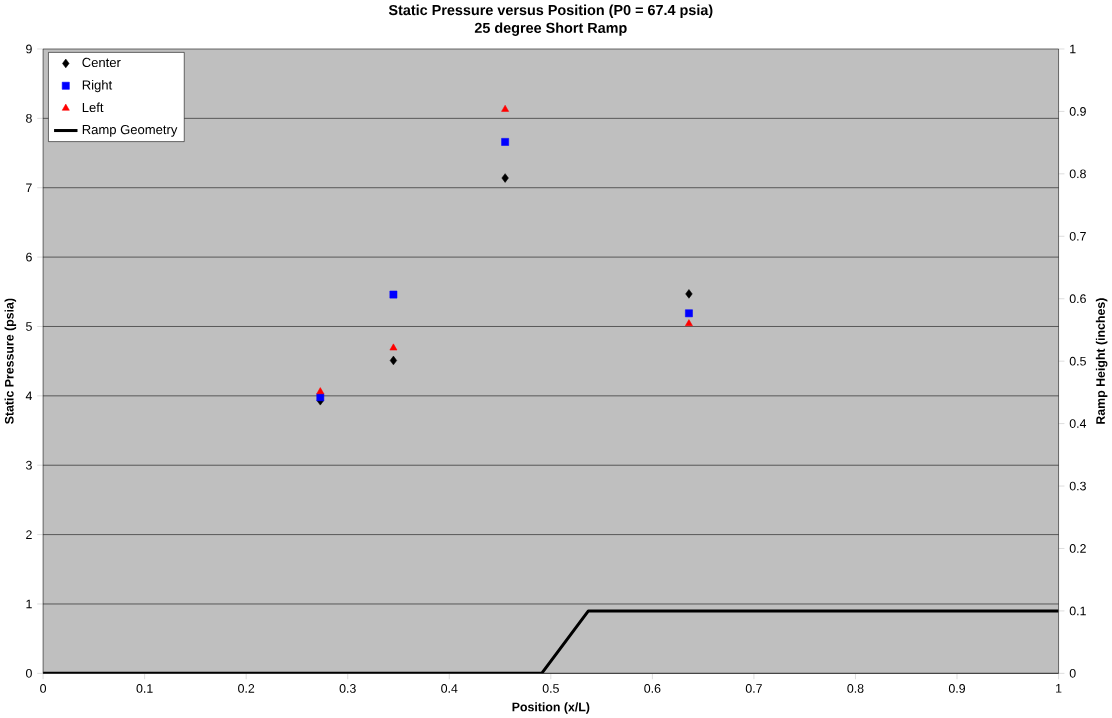 This screenshot has width=1112, height=718. What do you see at coordinates (28, 465) in the screenshot?
I see `y-tick-label: 3` at bounding box center [28, 465].